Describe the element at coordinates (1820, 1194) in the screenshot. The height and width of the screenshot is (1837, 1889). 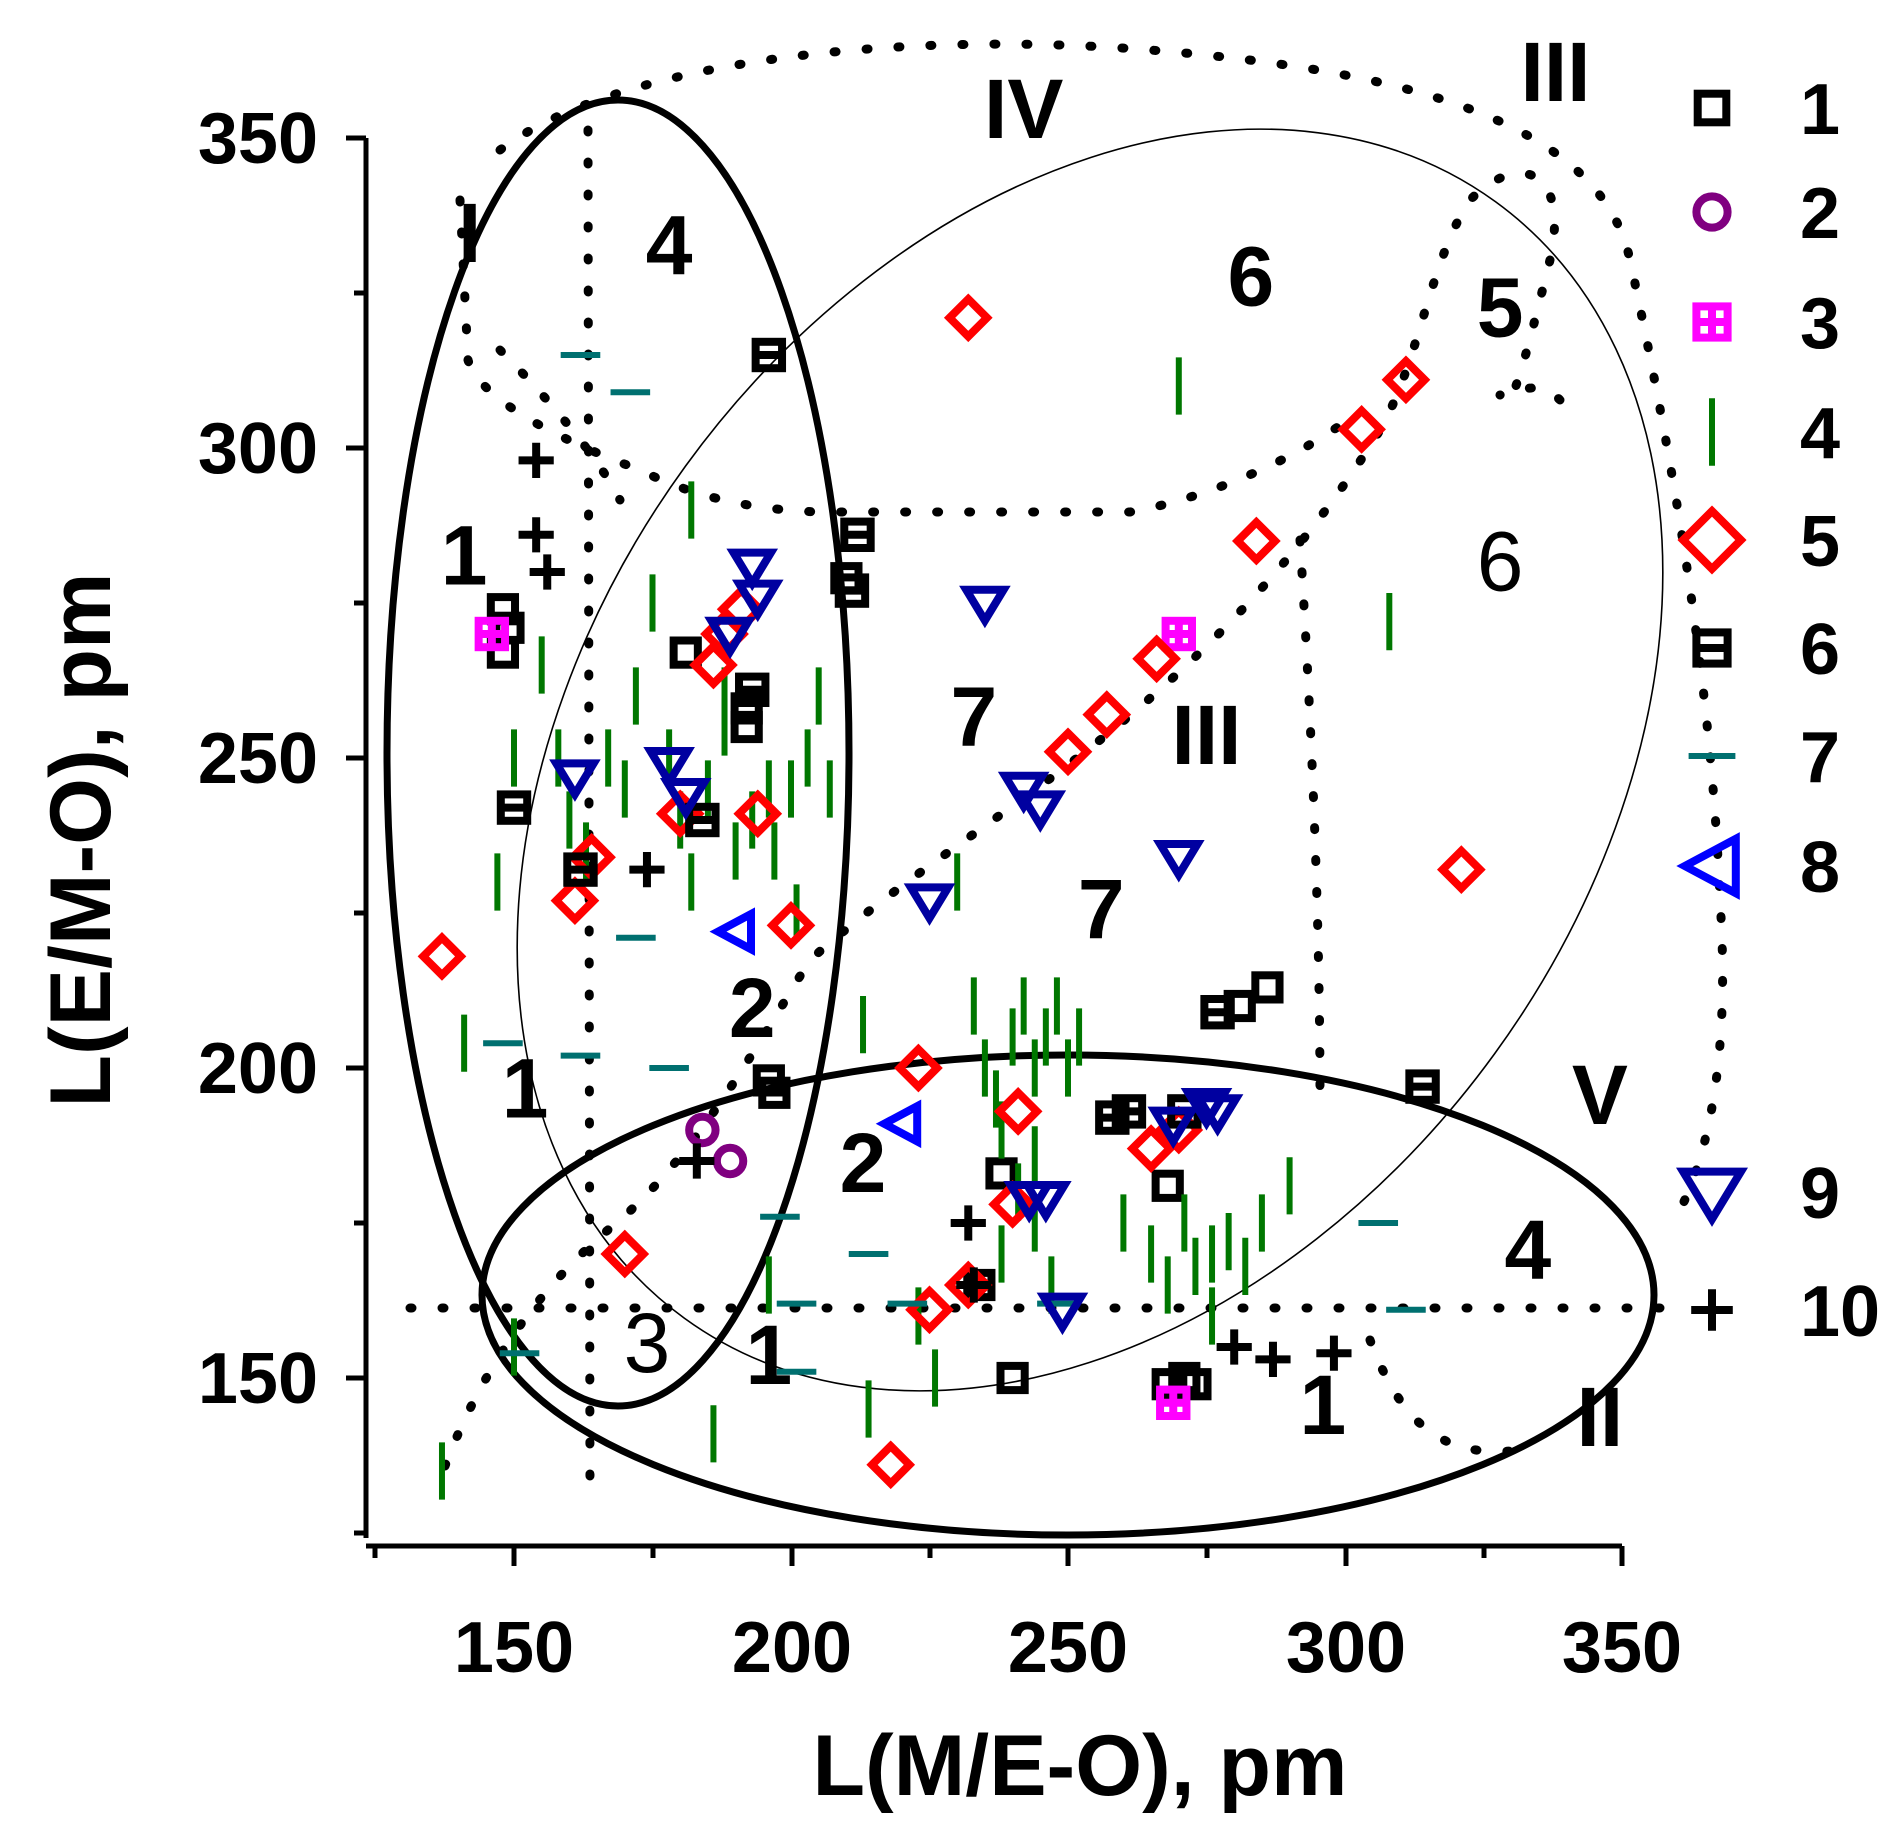
I see `legend-label: 9` at that location.